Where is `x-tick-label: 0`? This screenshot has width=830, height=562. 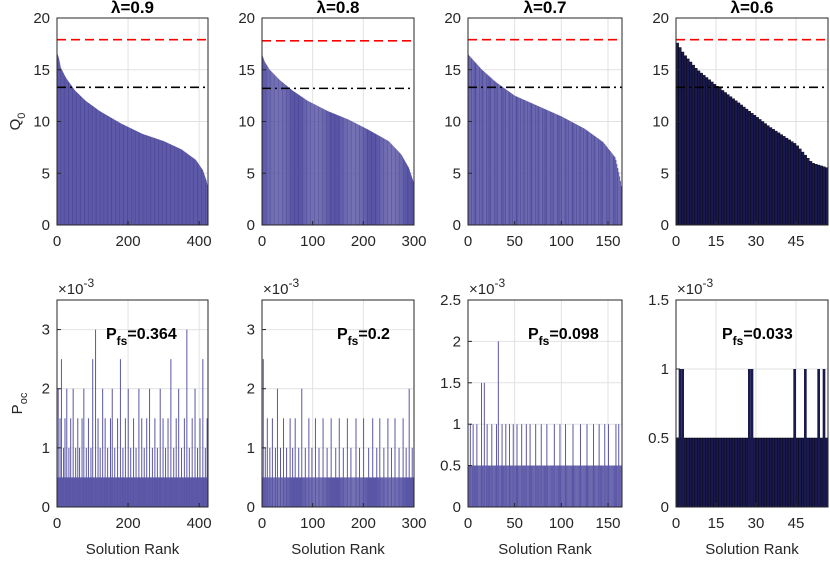
x-tick-label: 0 is located at coordinates (57, 241).